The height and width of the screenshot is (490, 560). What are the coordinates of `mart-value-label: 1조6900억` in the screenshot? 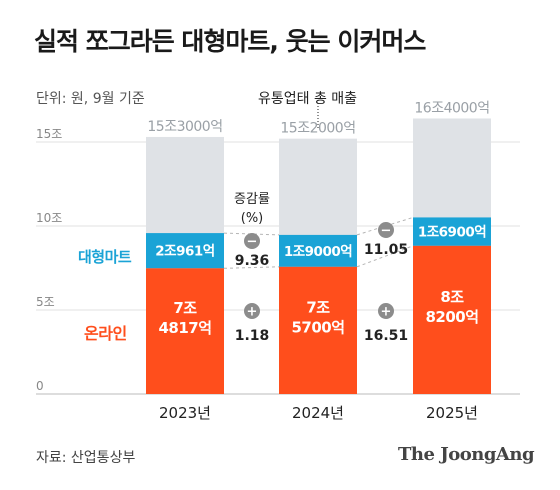 It's located at (452, 233).